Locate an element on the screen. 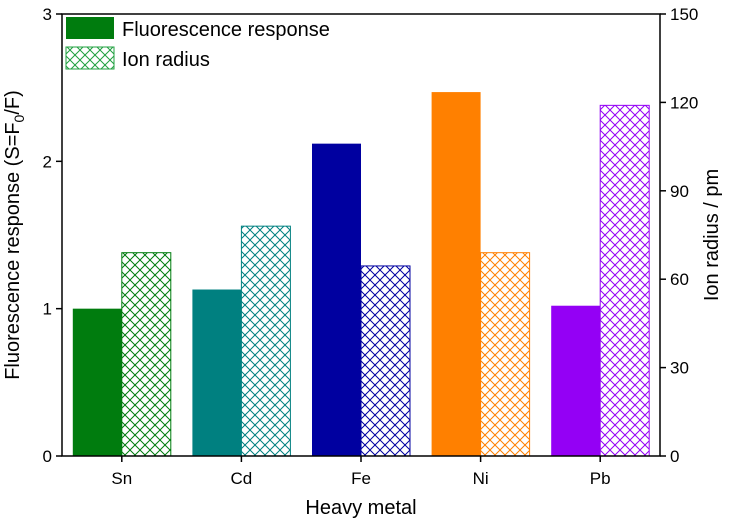 The image size is (732, 520). legend-swatch-ion-radius is located at coordinates (90, 58).